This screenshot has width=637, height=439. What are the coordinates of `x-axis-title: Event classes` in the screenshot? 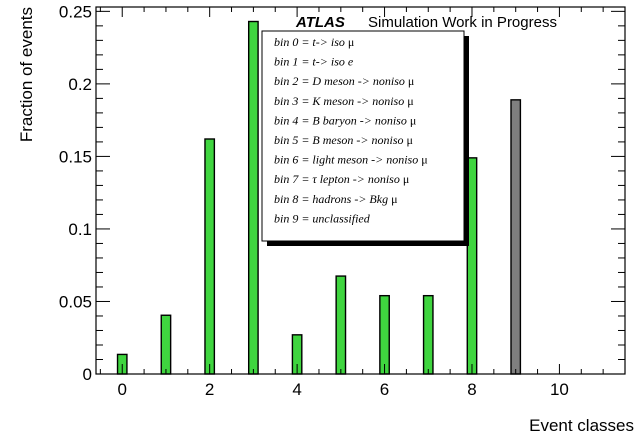 It's located at (581, 425).